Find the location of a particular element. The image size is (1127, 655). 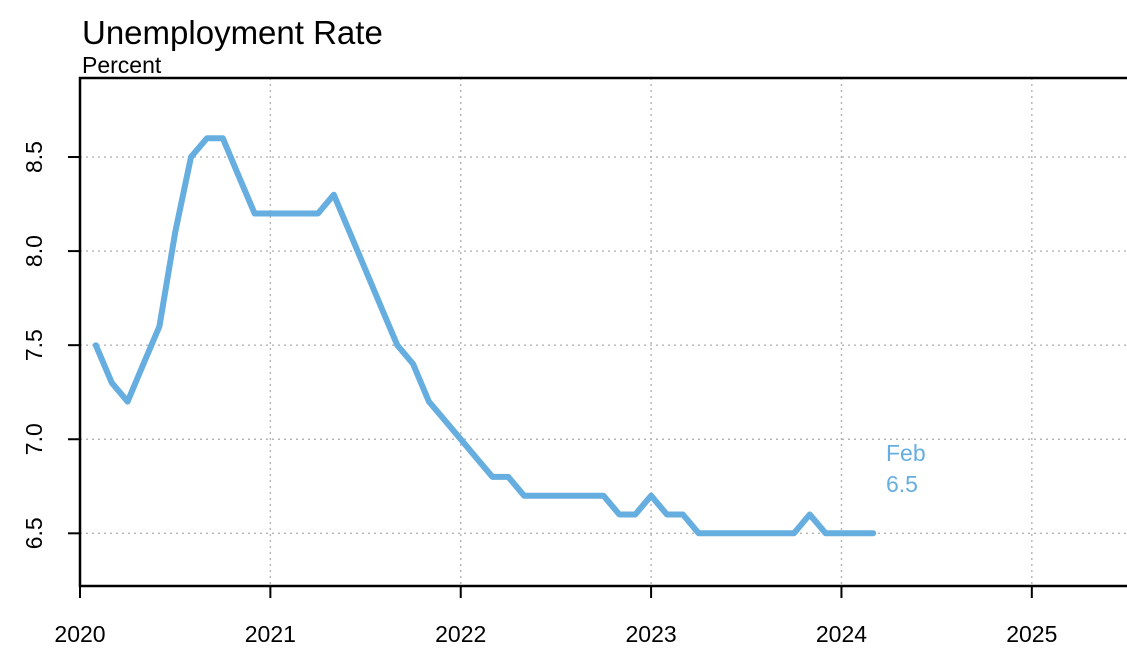

y-tick-label: 8.5 is located at coordinates (34, 157).